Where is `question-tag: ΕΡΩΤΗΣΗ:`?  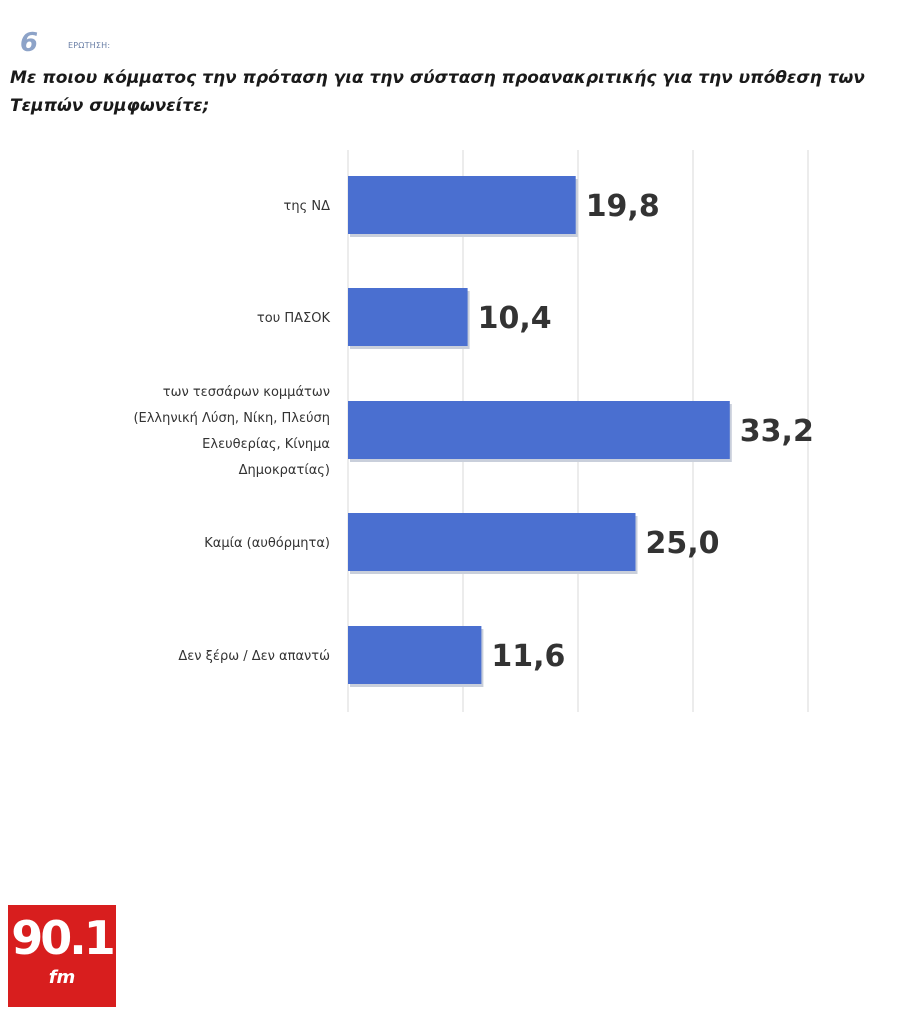
question-tag: ΕΡΩΤΗΣΗ: is located at coordinates (89, 45).